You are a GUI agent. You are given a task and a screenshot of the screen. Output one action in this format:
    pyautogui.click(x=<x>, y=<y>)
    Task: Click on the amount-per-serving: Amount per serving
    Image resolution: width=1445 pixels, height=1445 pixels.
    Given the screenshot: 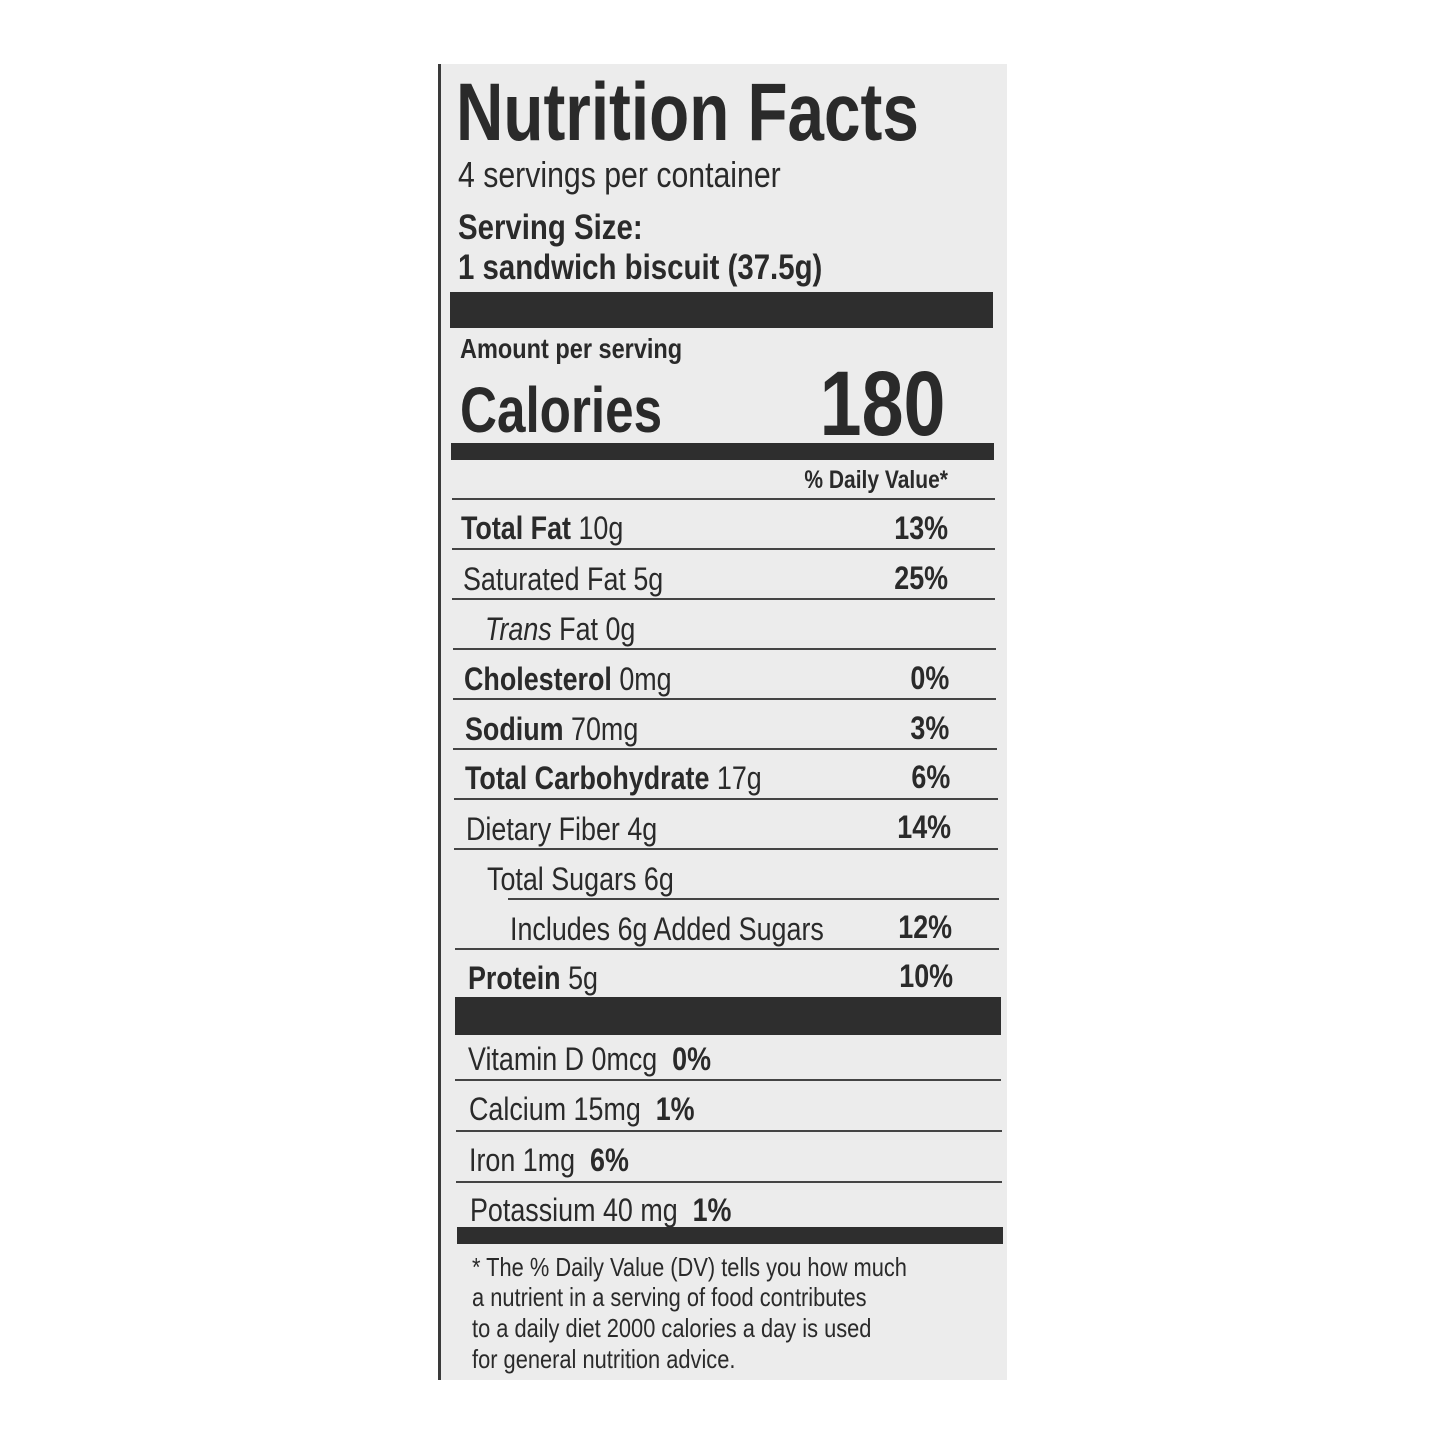 What is the action you would take?
    pyautogui.click(x=571, y=348)
    